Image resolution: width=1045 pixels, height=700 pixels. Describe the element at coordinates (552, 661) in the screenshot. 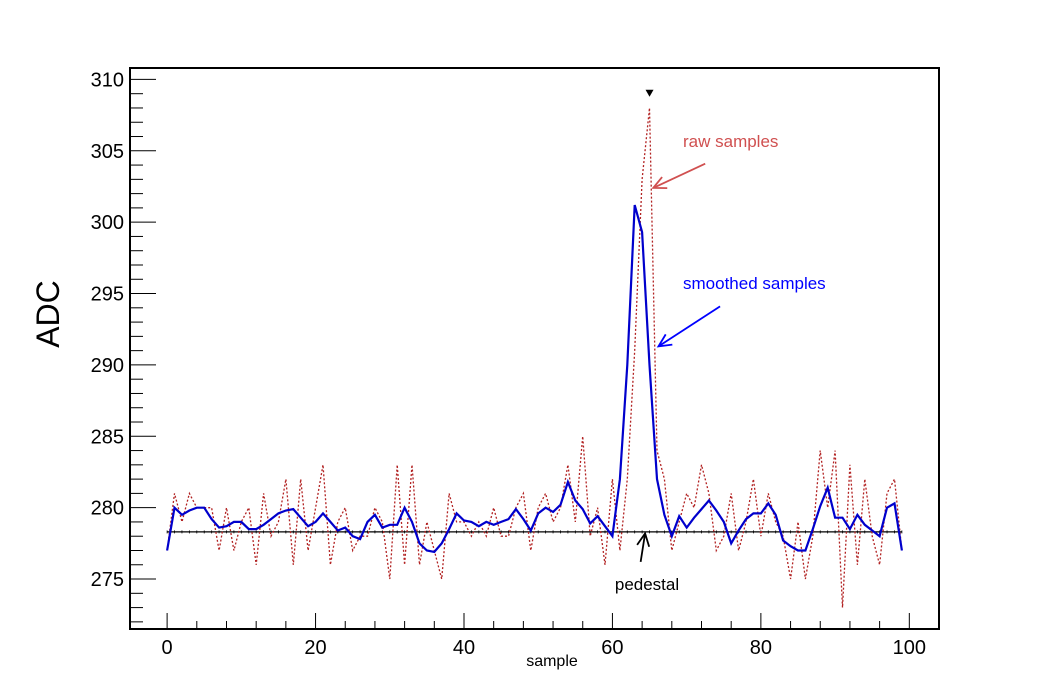

I see `x-axis-title: sample` at that location.